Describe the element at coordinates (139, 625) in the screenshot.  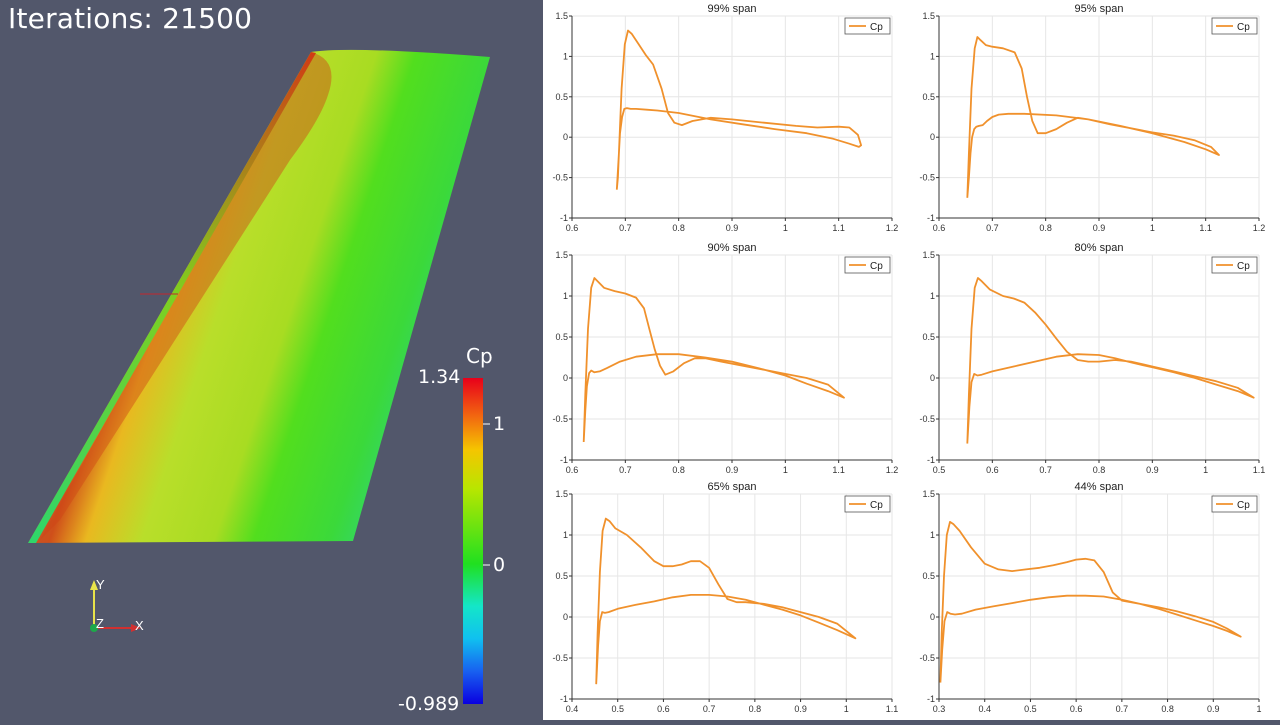
I see `axis-x-label: X` at that location.